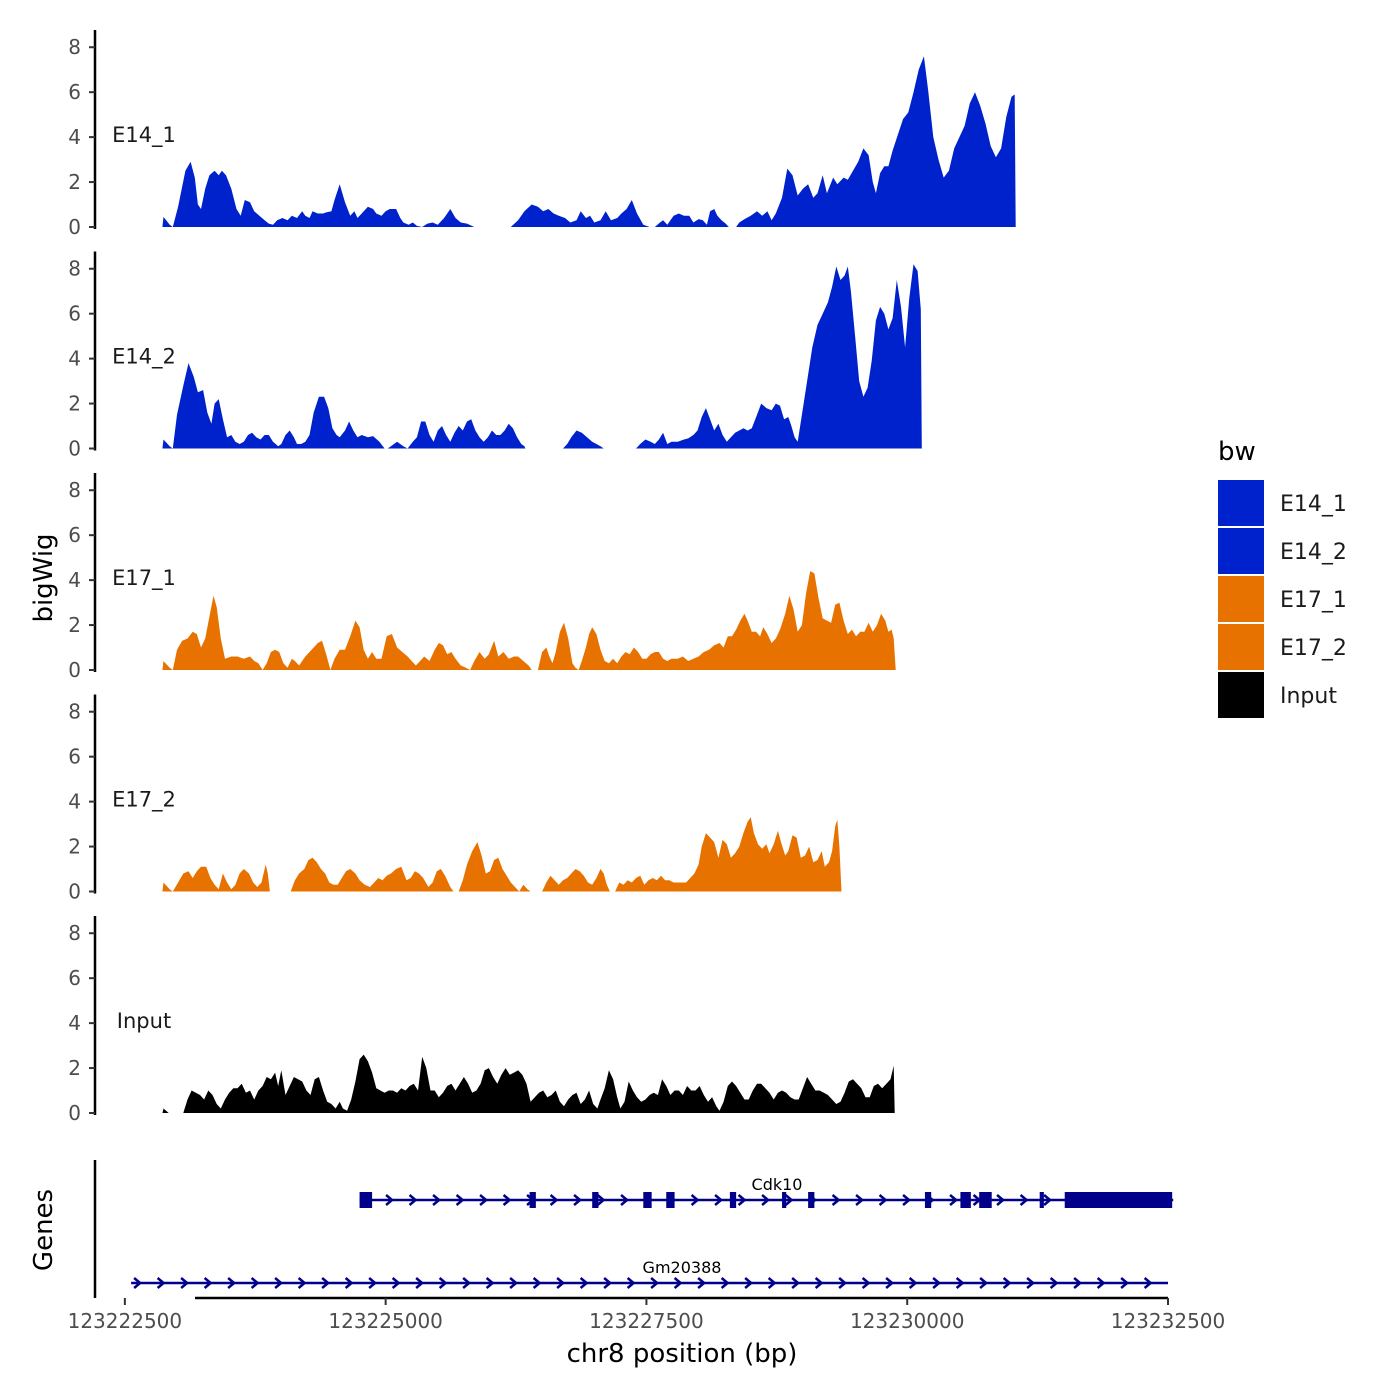 The width and height of the screenshot is (1400, 1400). Describe the element at coordinates (144, 357) in the screenshot. I see `track-label: E14_2` at that location.